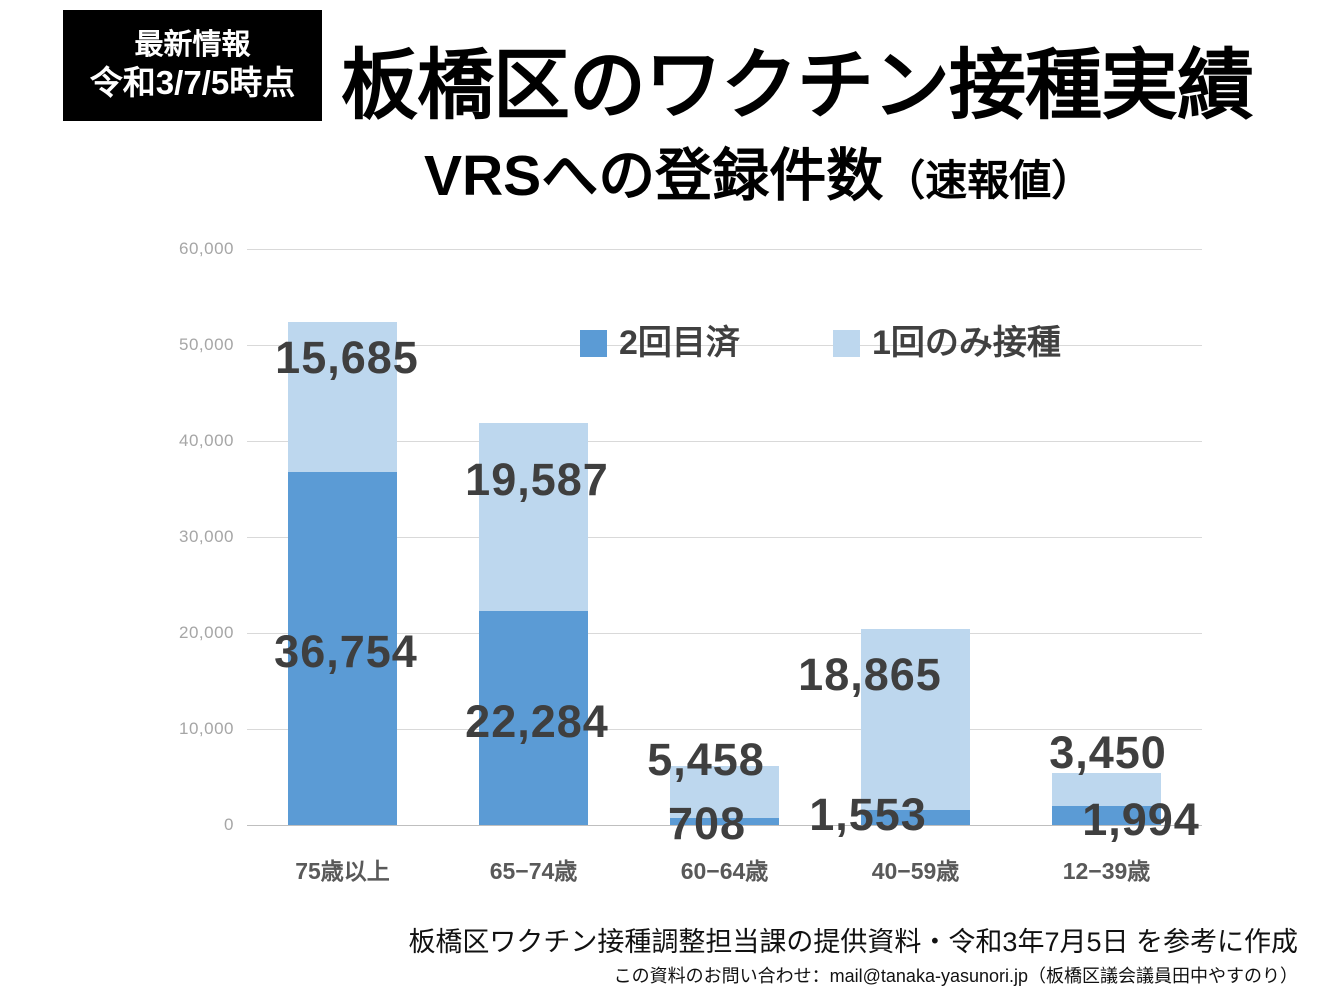  I want to click on data-label-second-dose: 1,553, so click(868, 814).